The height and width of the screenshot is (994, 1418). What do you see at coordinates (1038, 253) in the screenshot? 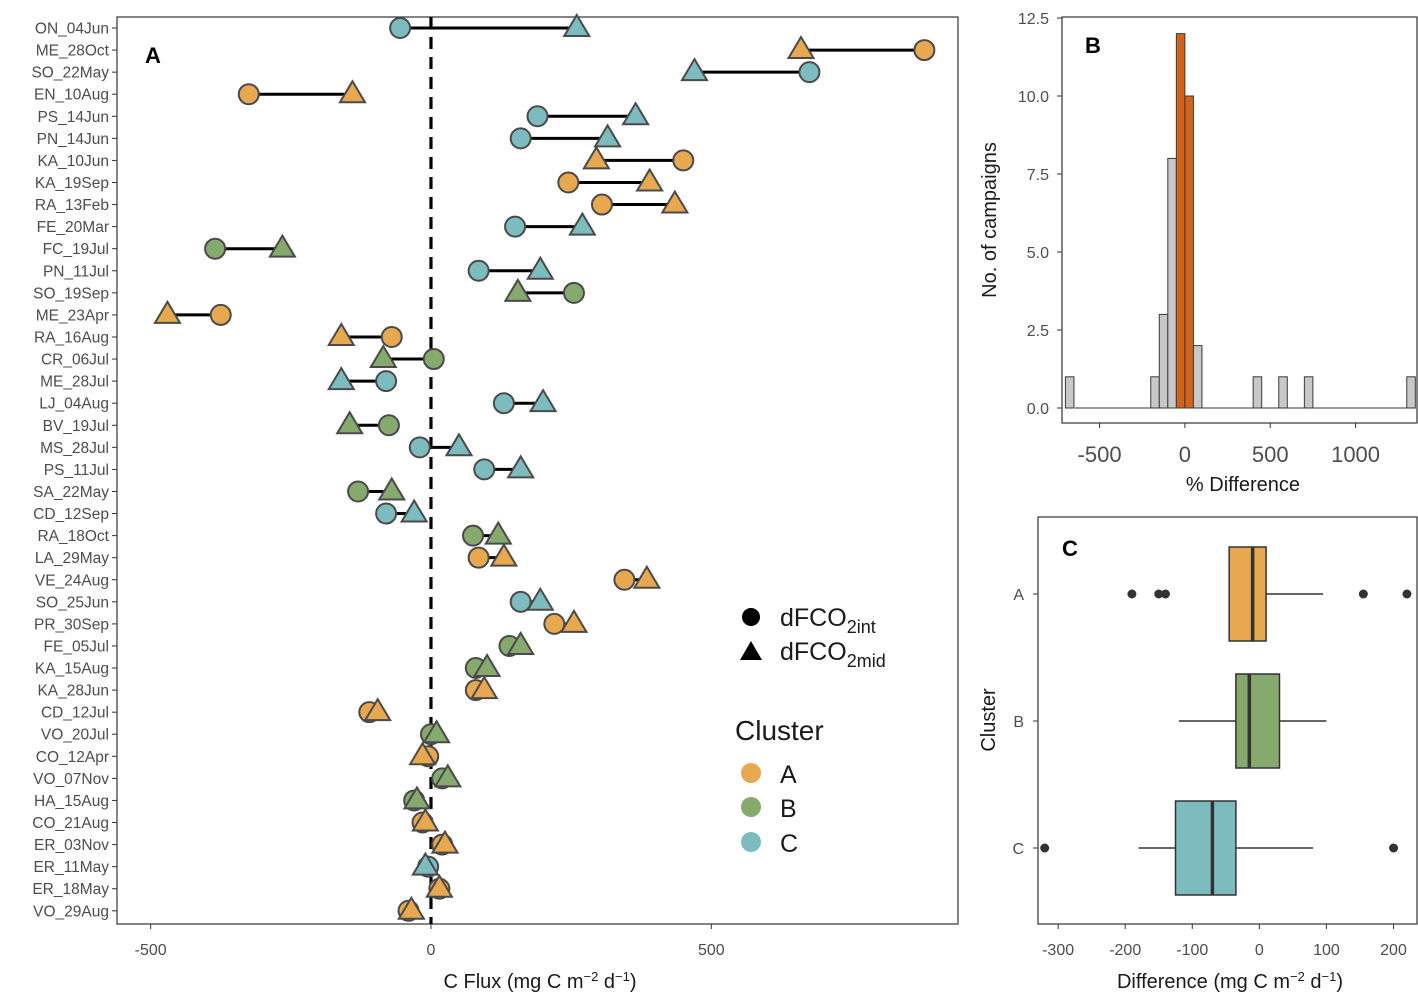
I see `y-tick-label: 5.0` at bounding box center [1038, 253].